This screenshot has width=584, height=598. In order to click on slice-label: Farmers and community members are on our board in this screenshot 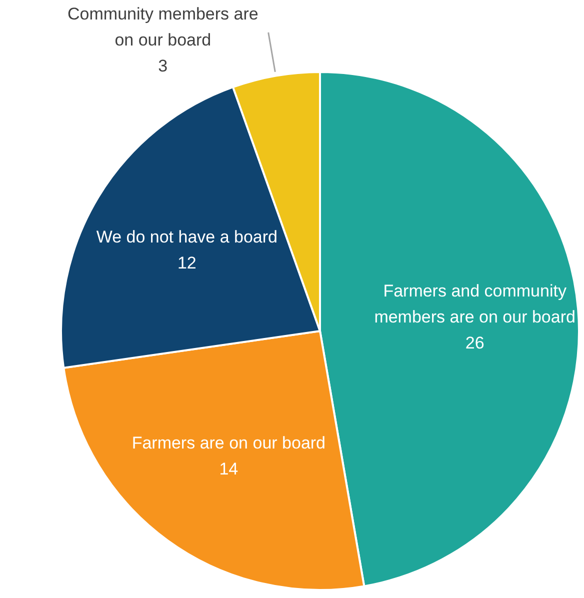, I will do `click(475, 303)`.